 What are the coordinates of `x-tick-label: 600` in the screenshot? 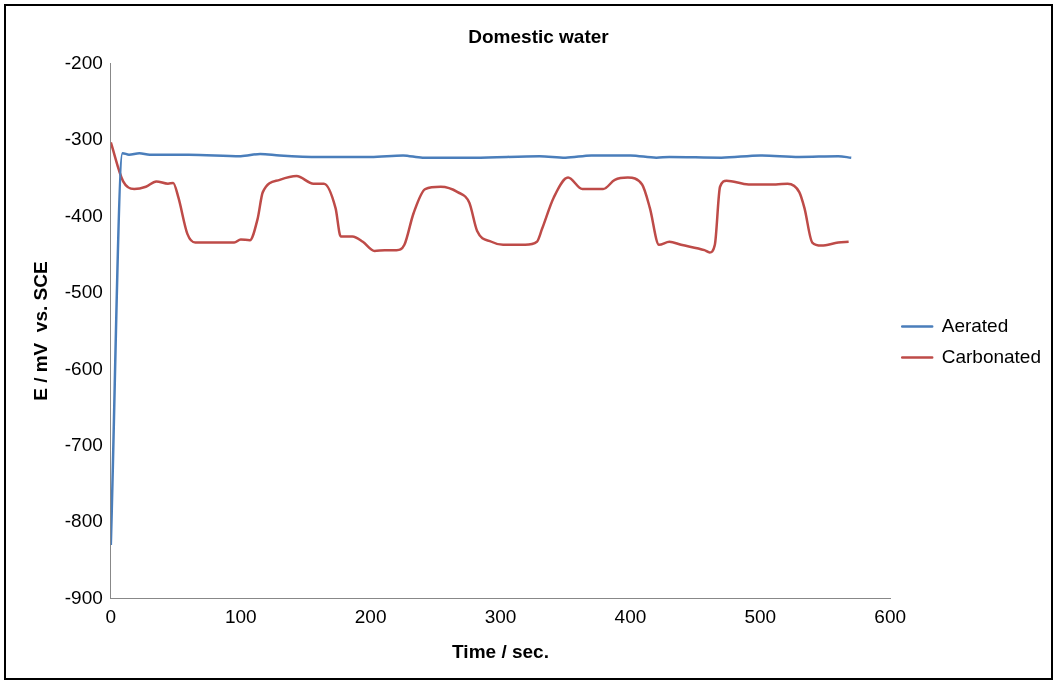 It's located at (890, 617).